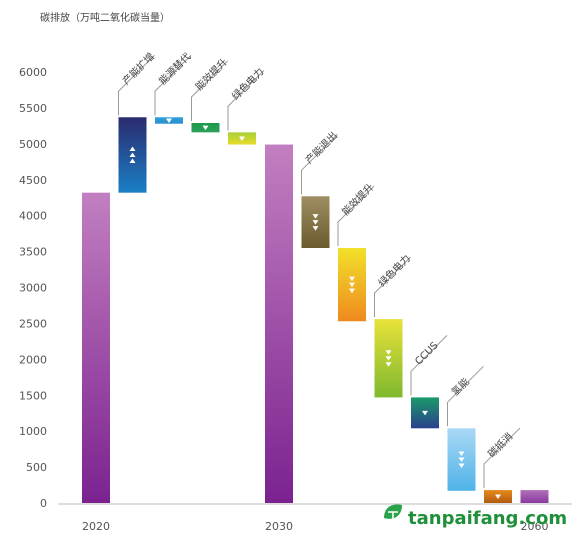  I want to click on category-label: CCUS, so click(426, 353).